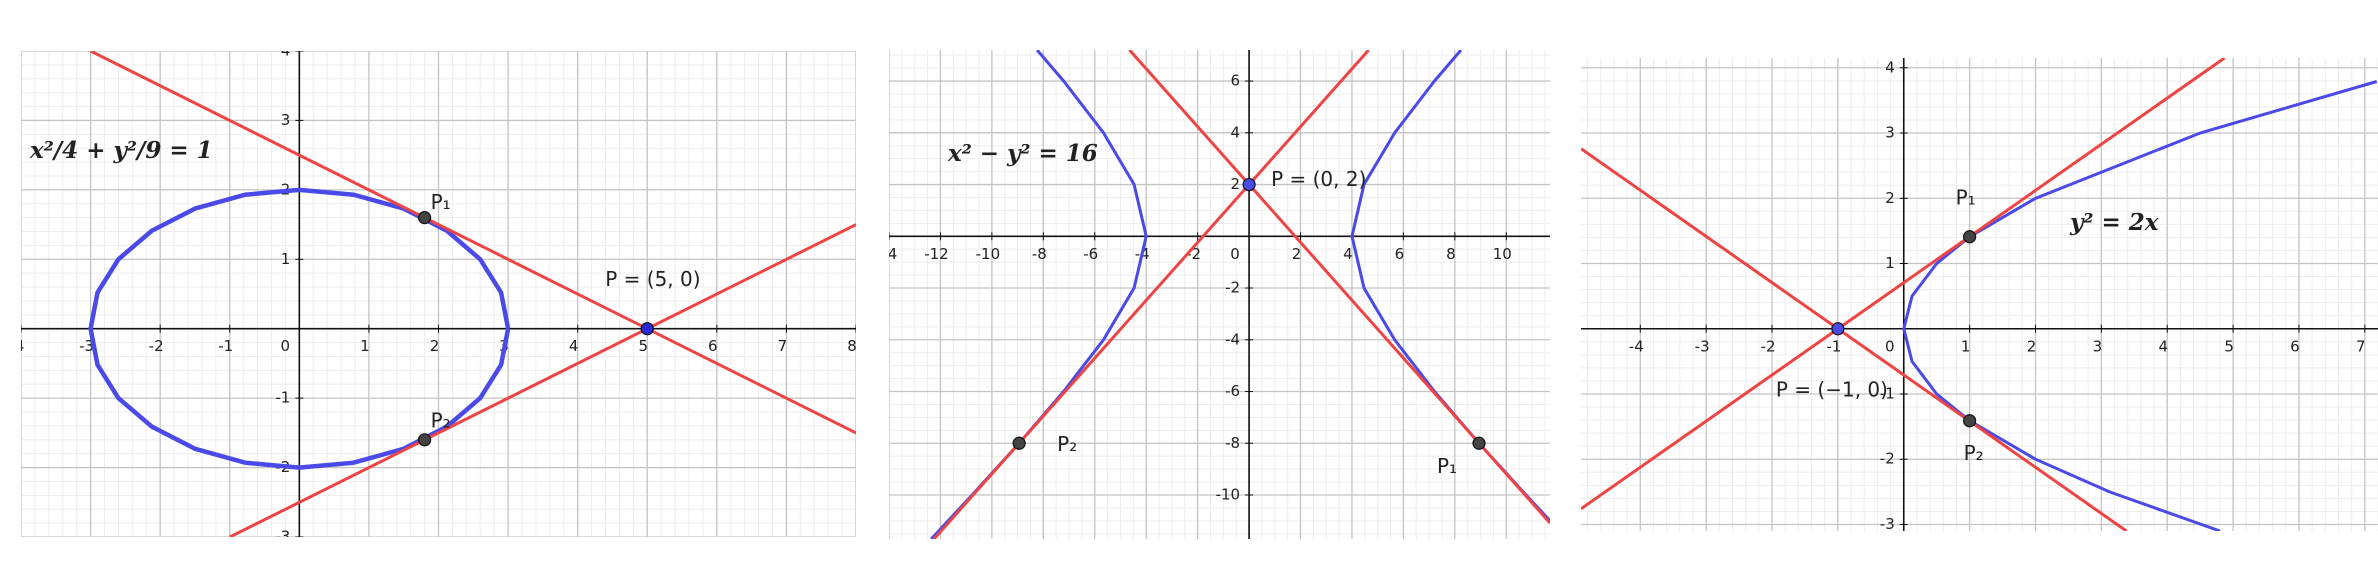  What do you see at coordinates (1570, 346) in the screenshot?
I see `x-tick-label: -5` at bounding box center [1570, 346].